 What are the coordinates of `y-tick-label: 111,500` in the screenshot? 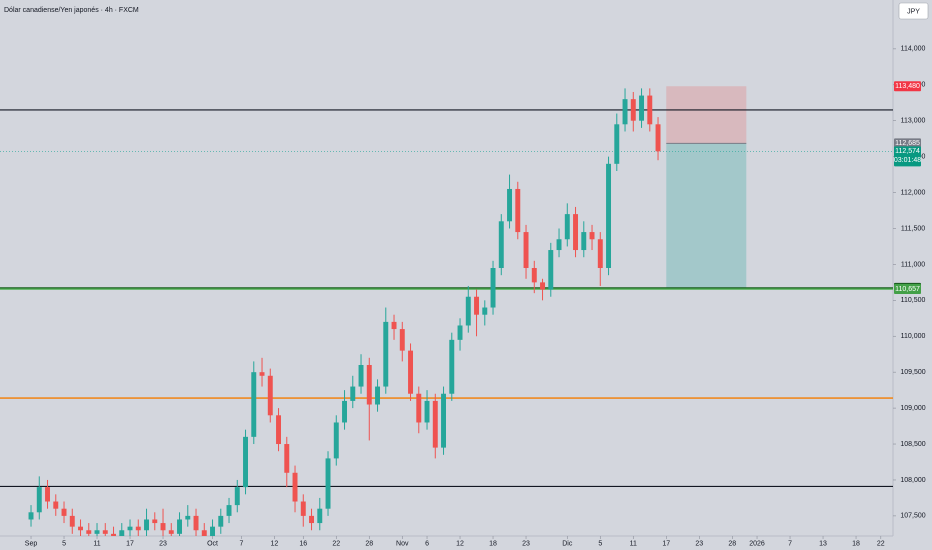 It's located at (913, 228).